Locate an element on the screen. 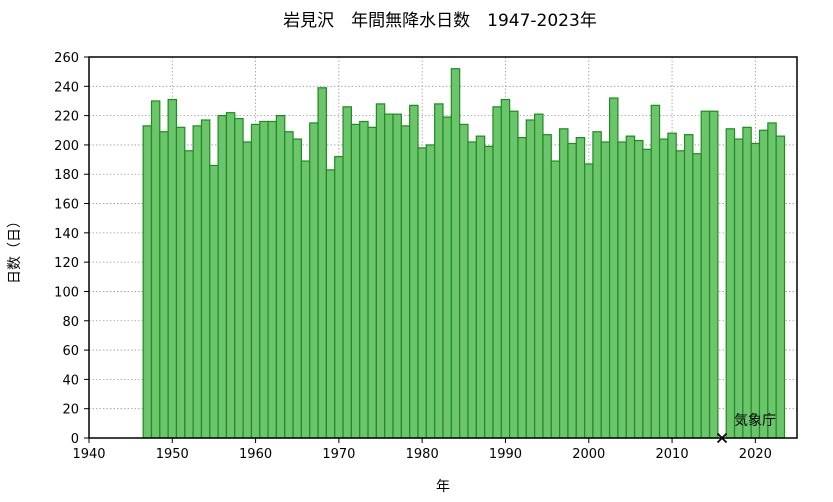 This screenshot has height=502, width=833. bar-1970 is located at coordinates (339, 297).